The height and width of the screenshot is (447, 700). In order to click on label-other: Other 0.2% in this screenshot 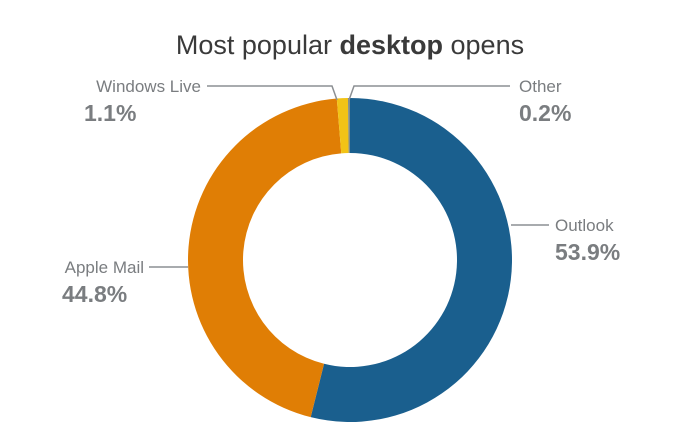, I will do `click(459, 101)`.